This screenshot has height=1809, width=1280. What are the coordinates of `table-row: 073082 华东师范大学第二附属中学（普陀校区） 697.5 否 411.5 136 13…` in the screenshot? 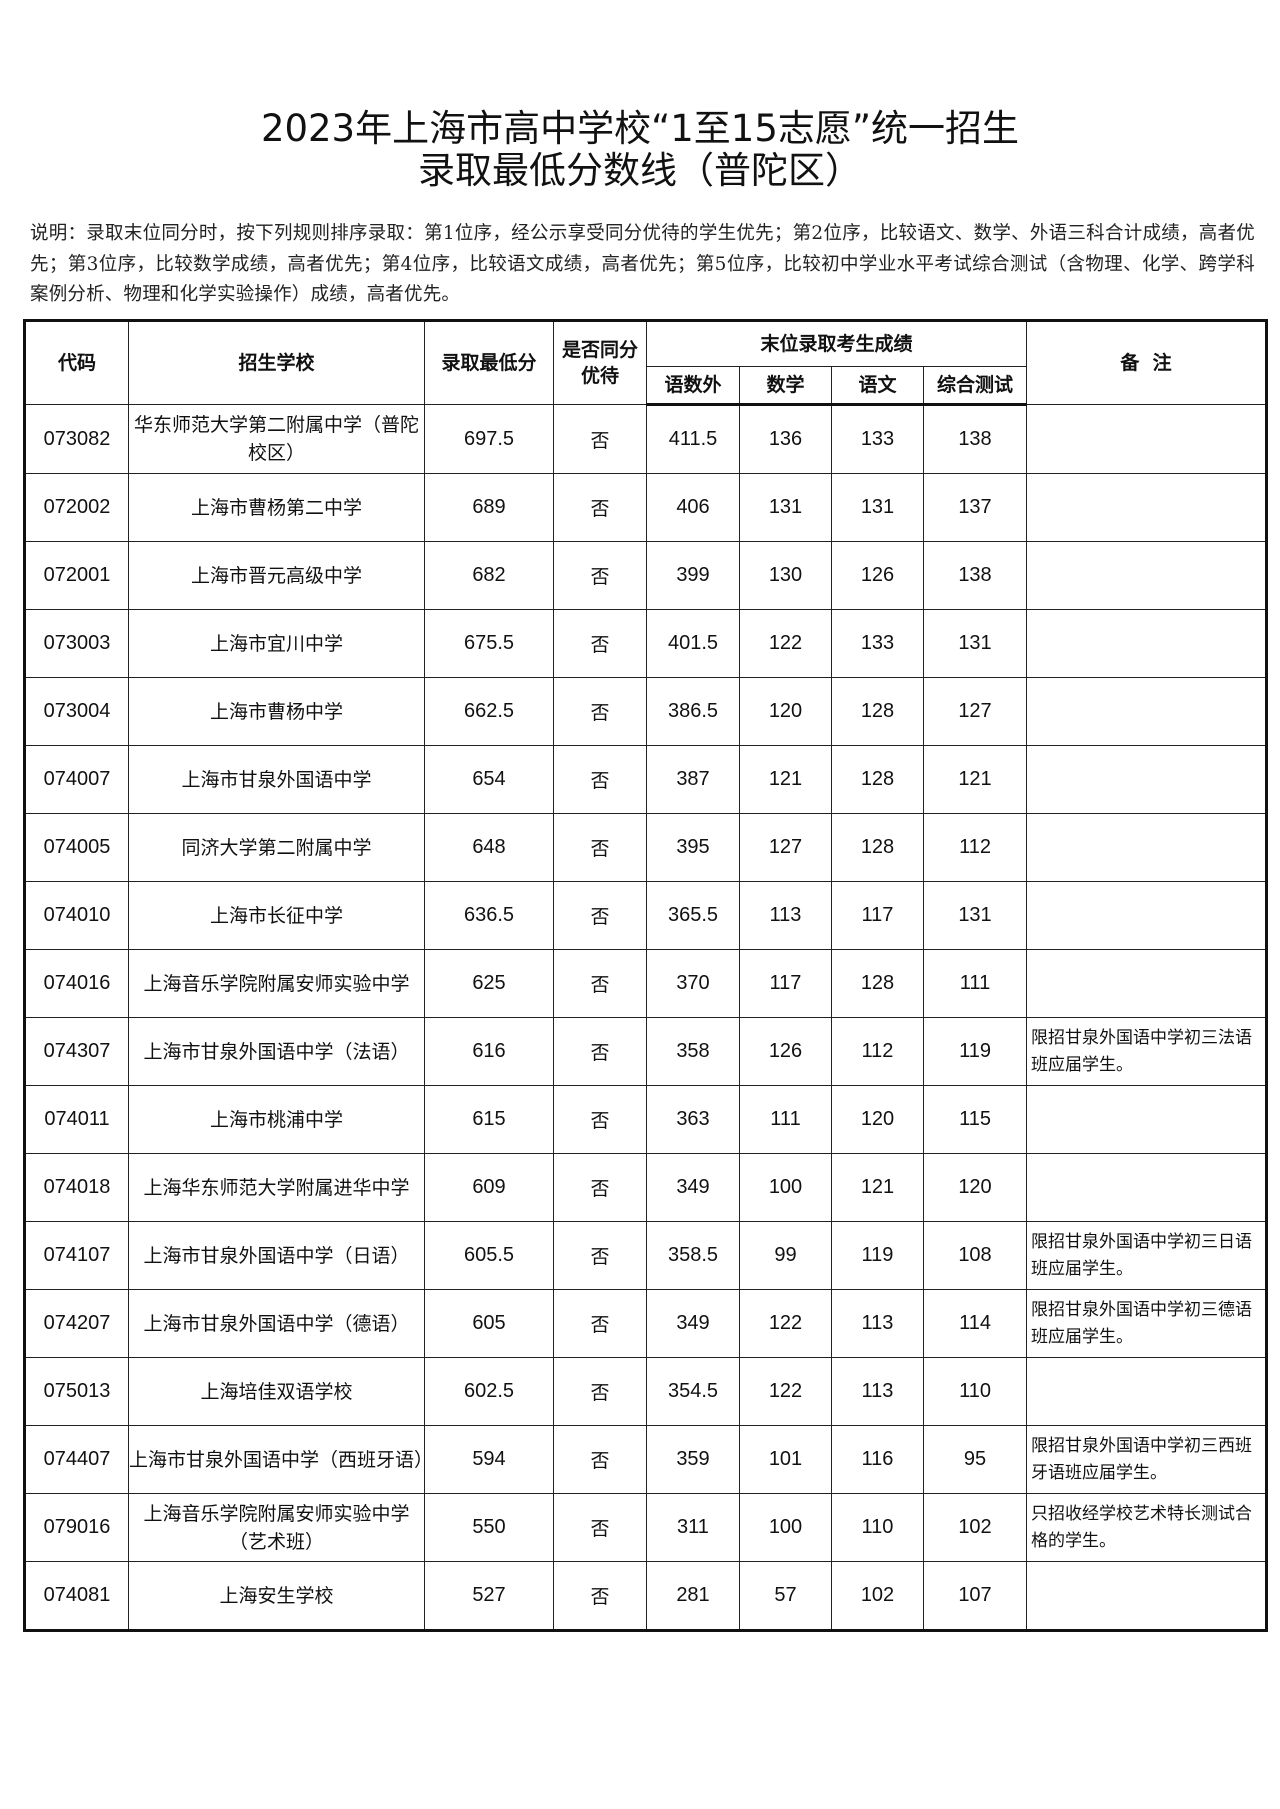 It's located at (646, 439).